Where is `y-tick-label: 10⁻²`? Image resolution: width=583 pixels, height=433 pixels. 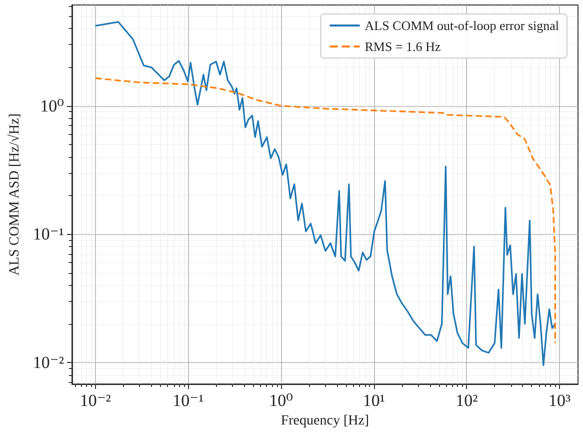
y-tick-label: 10⁻² is located at coordinates (48, 362).